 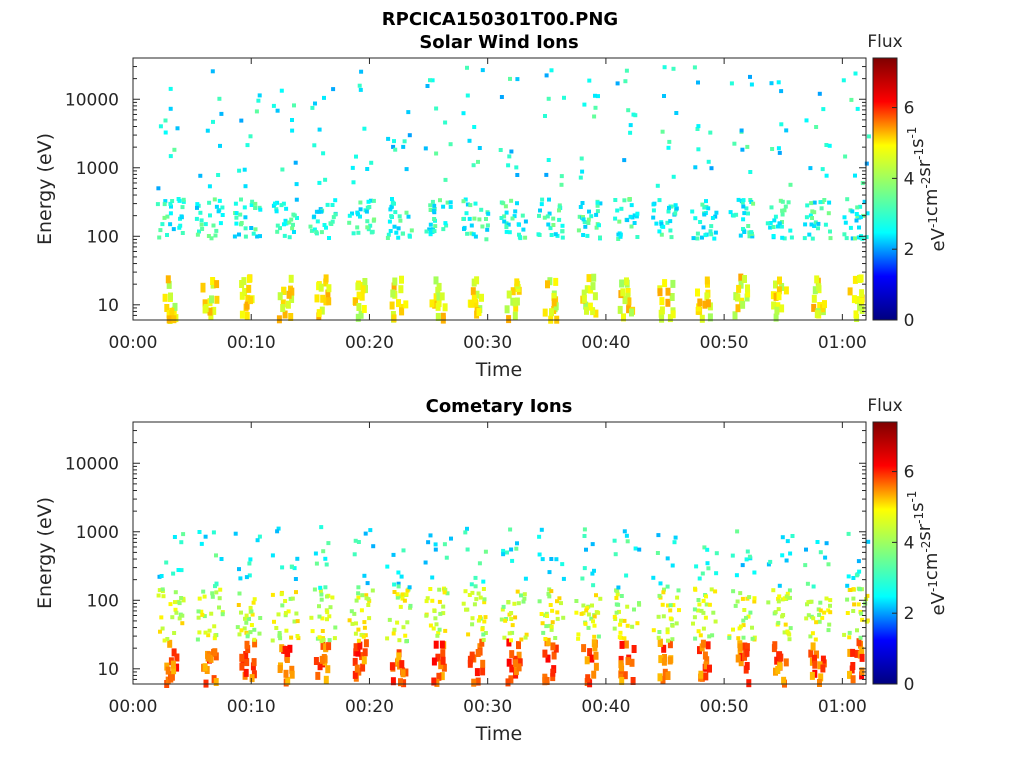 I want to click on y-tick-label: 1000, so click(x=97, y=169).